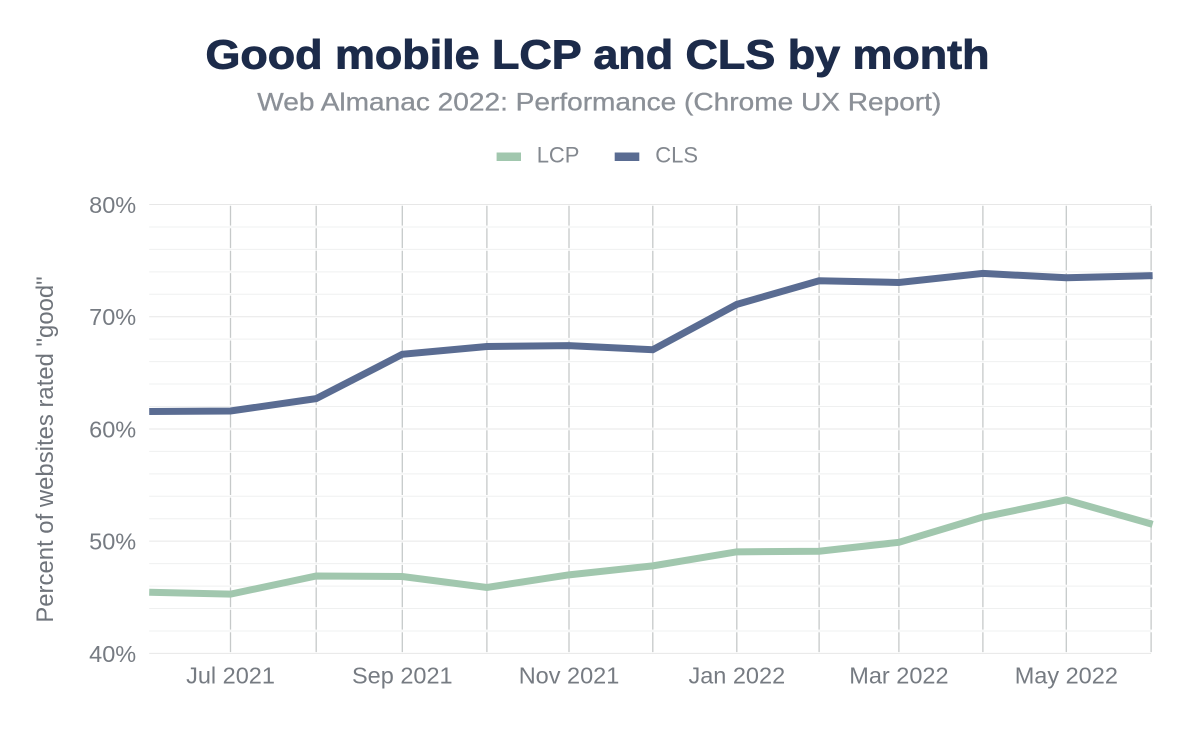  Describe the element at coordinates (230, 676) in the screenshot. I see `svg-text: Jul 2021` at that location.